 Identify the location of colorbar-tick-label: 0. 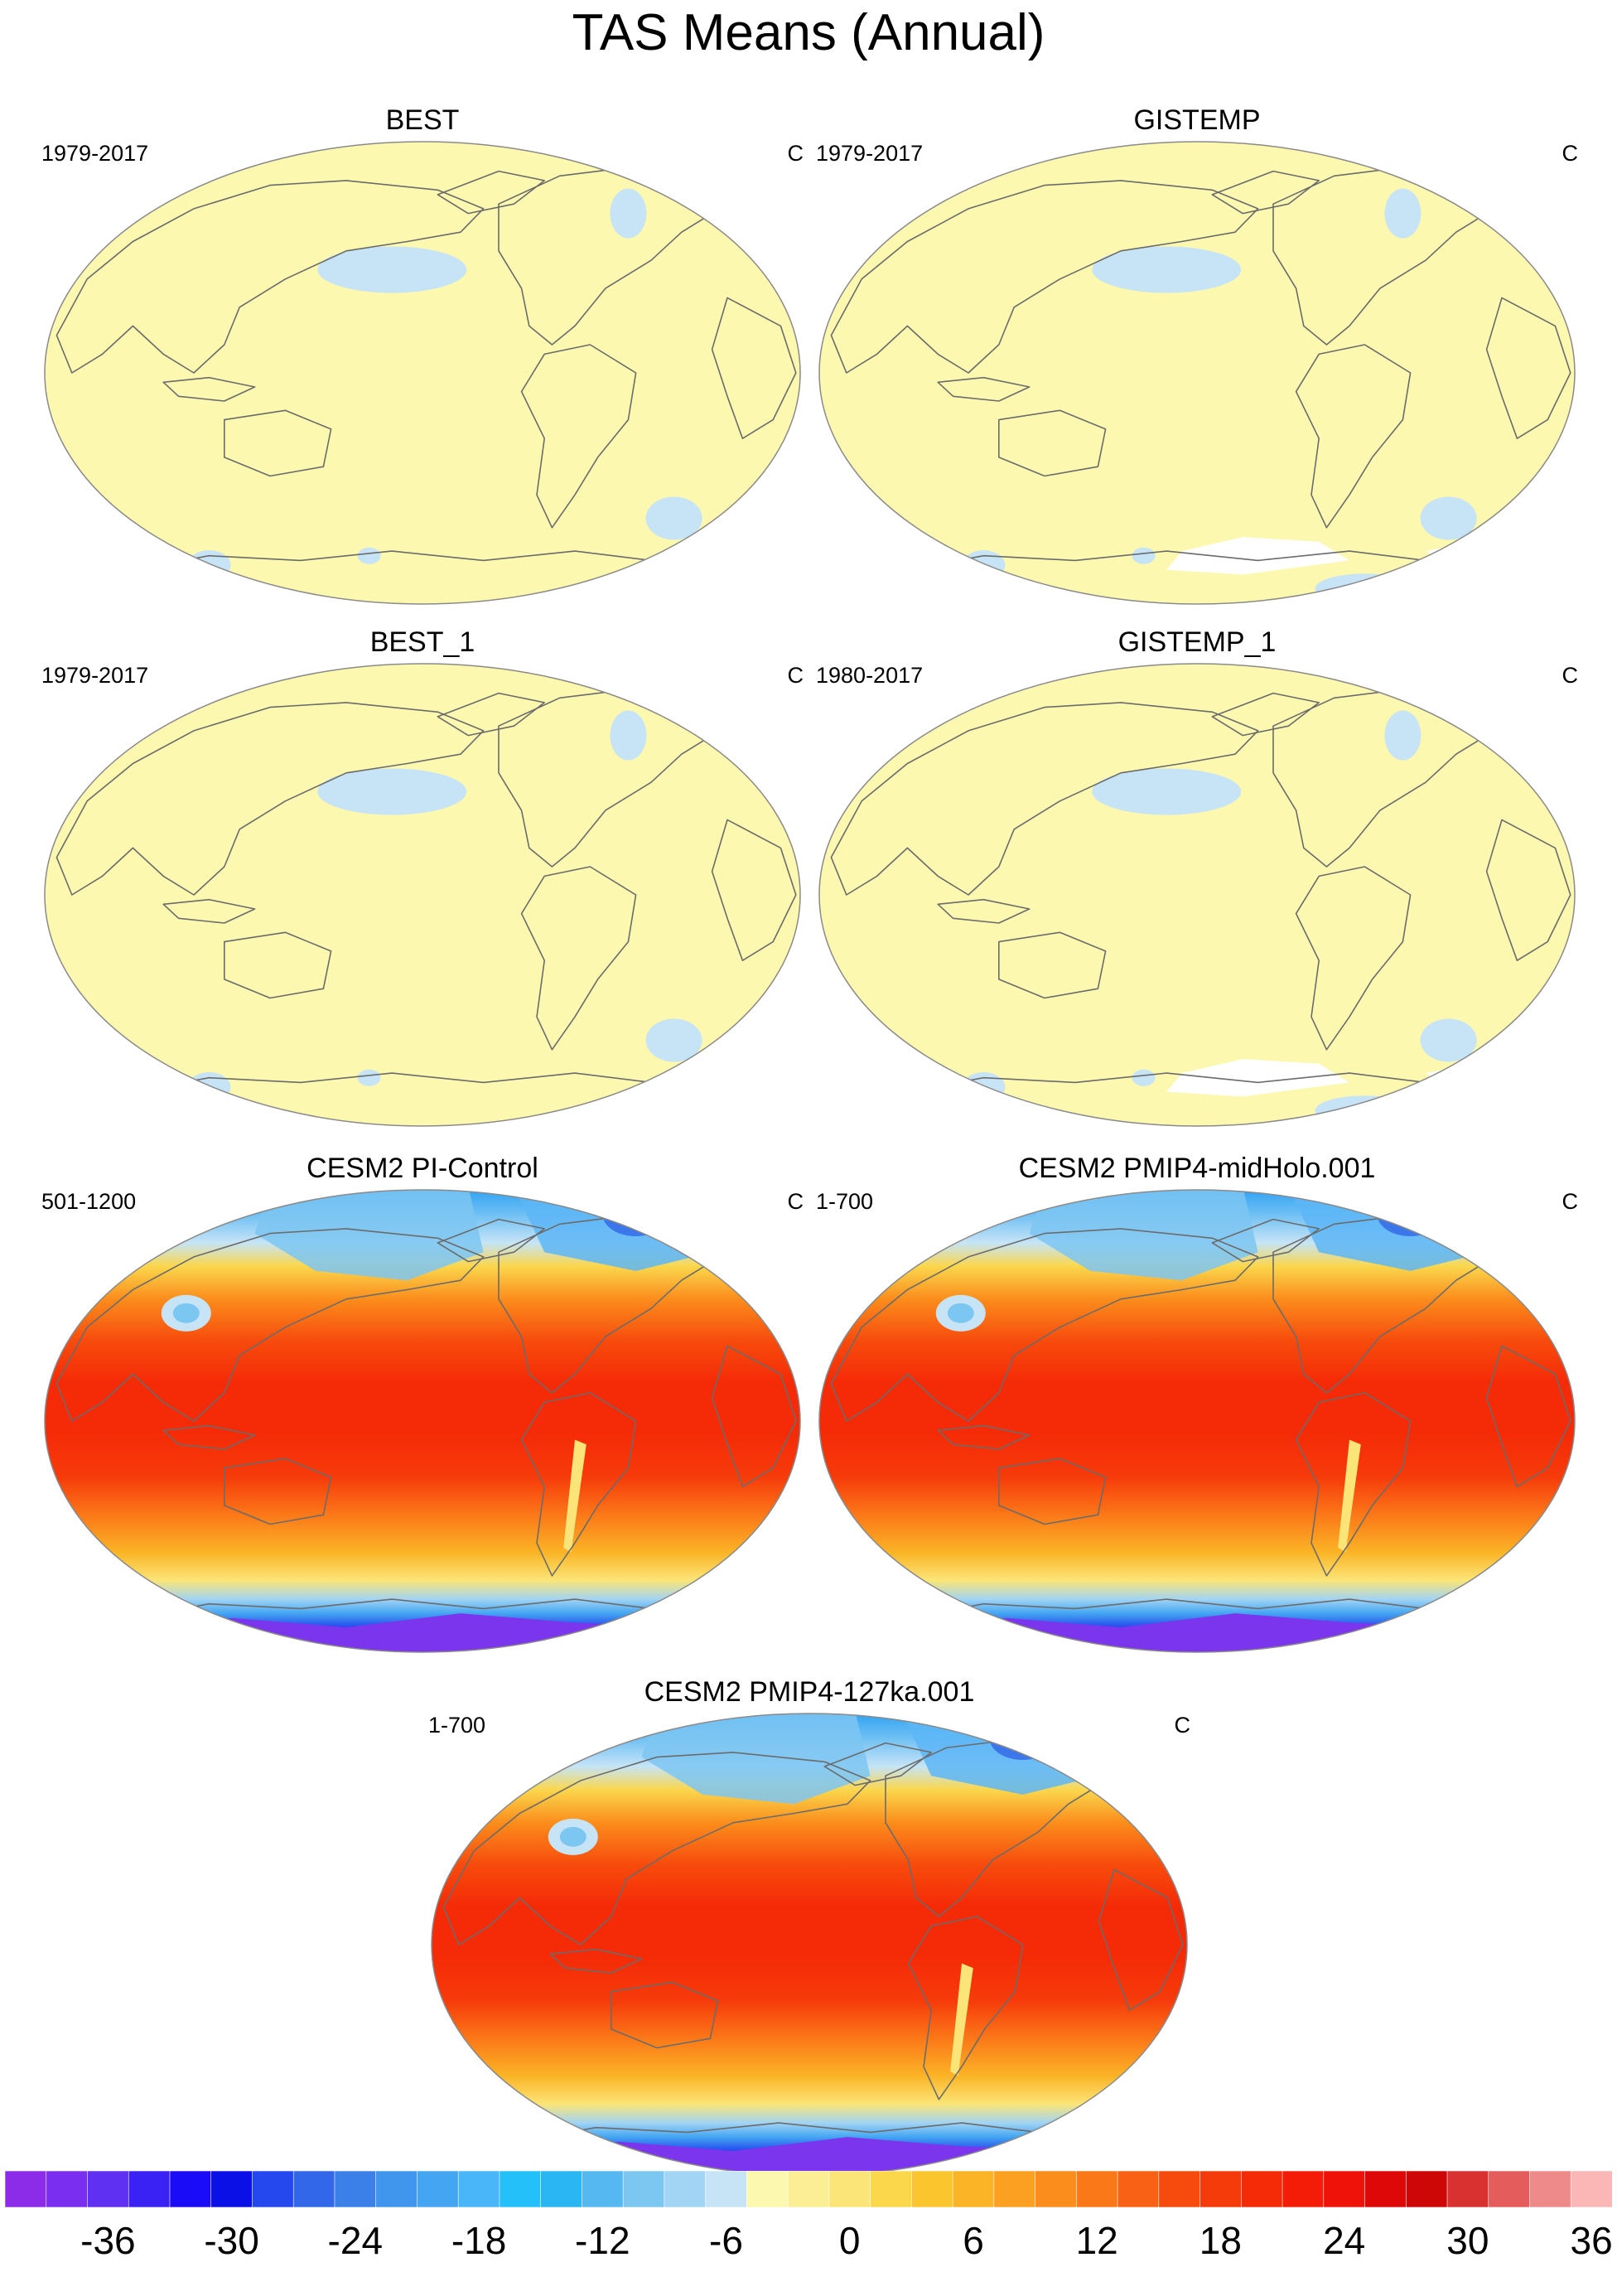
(849, 2240).